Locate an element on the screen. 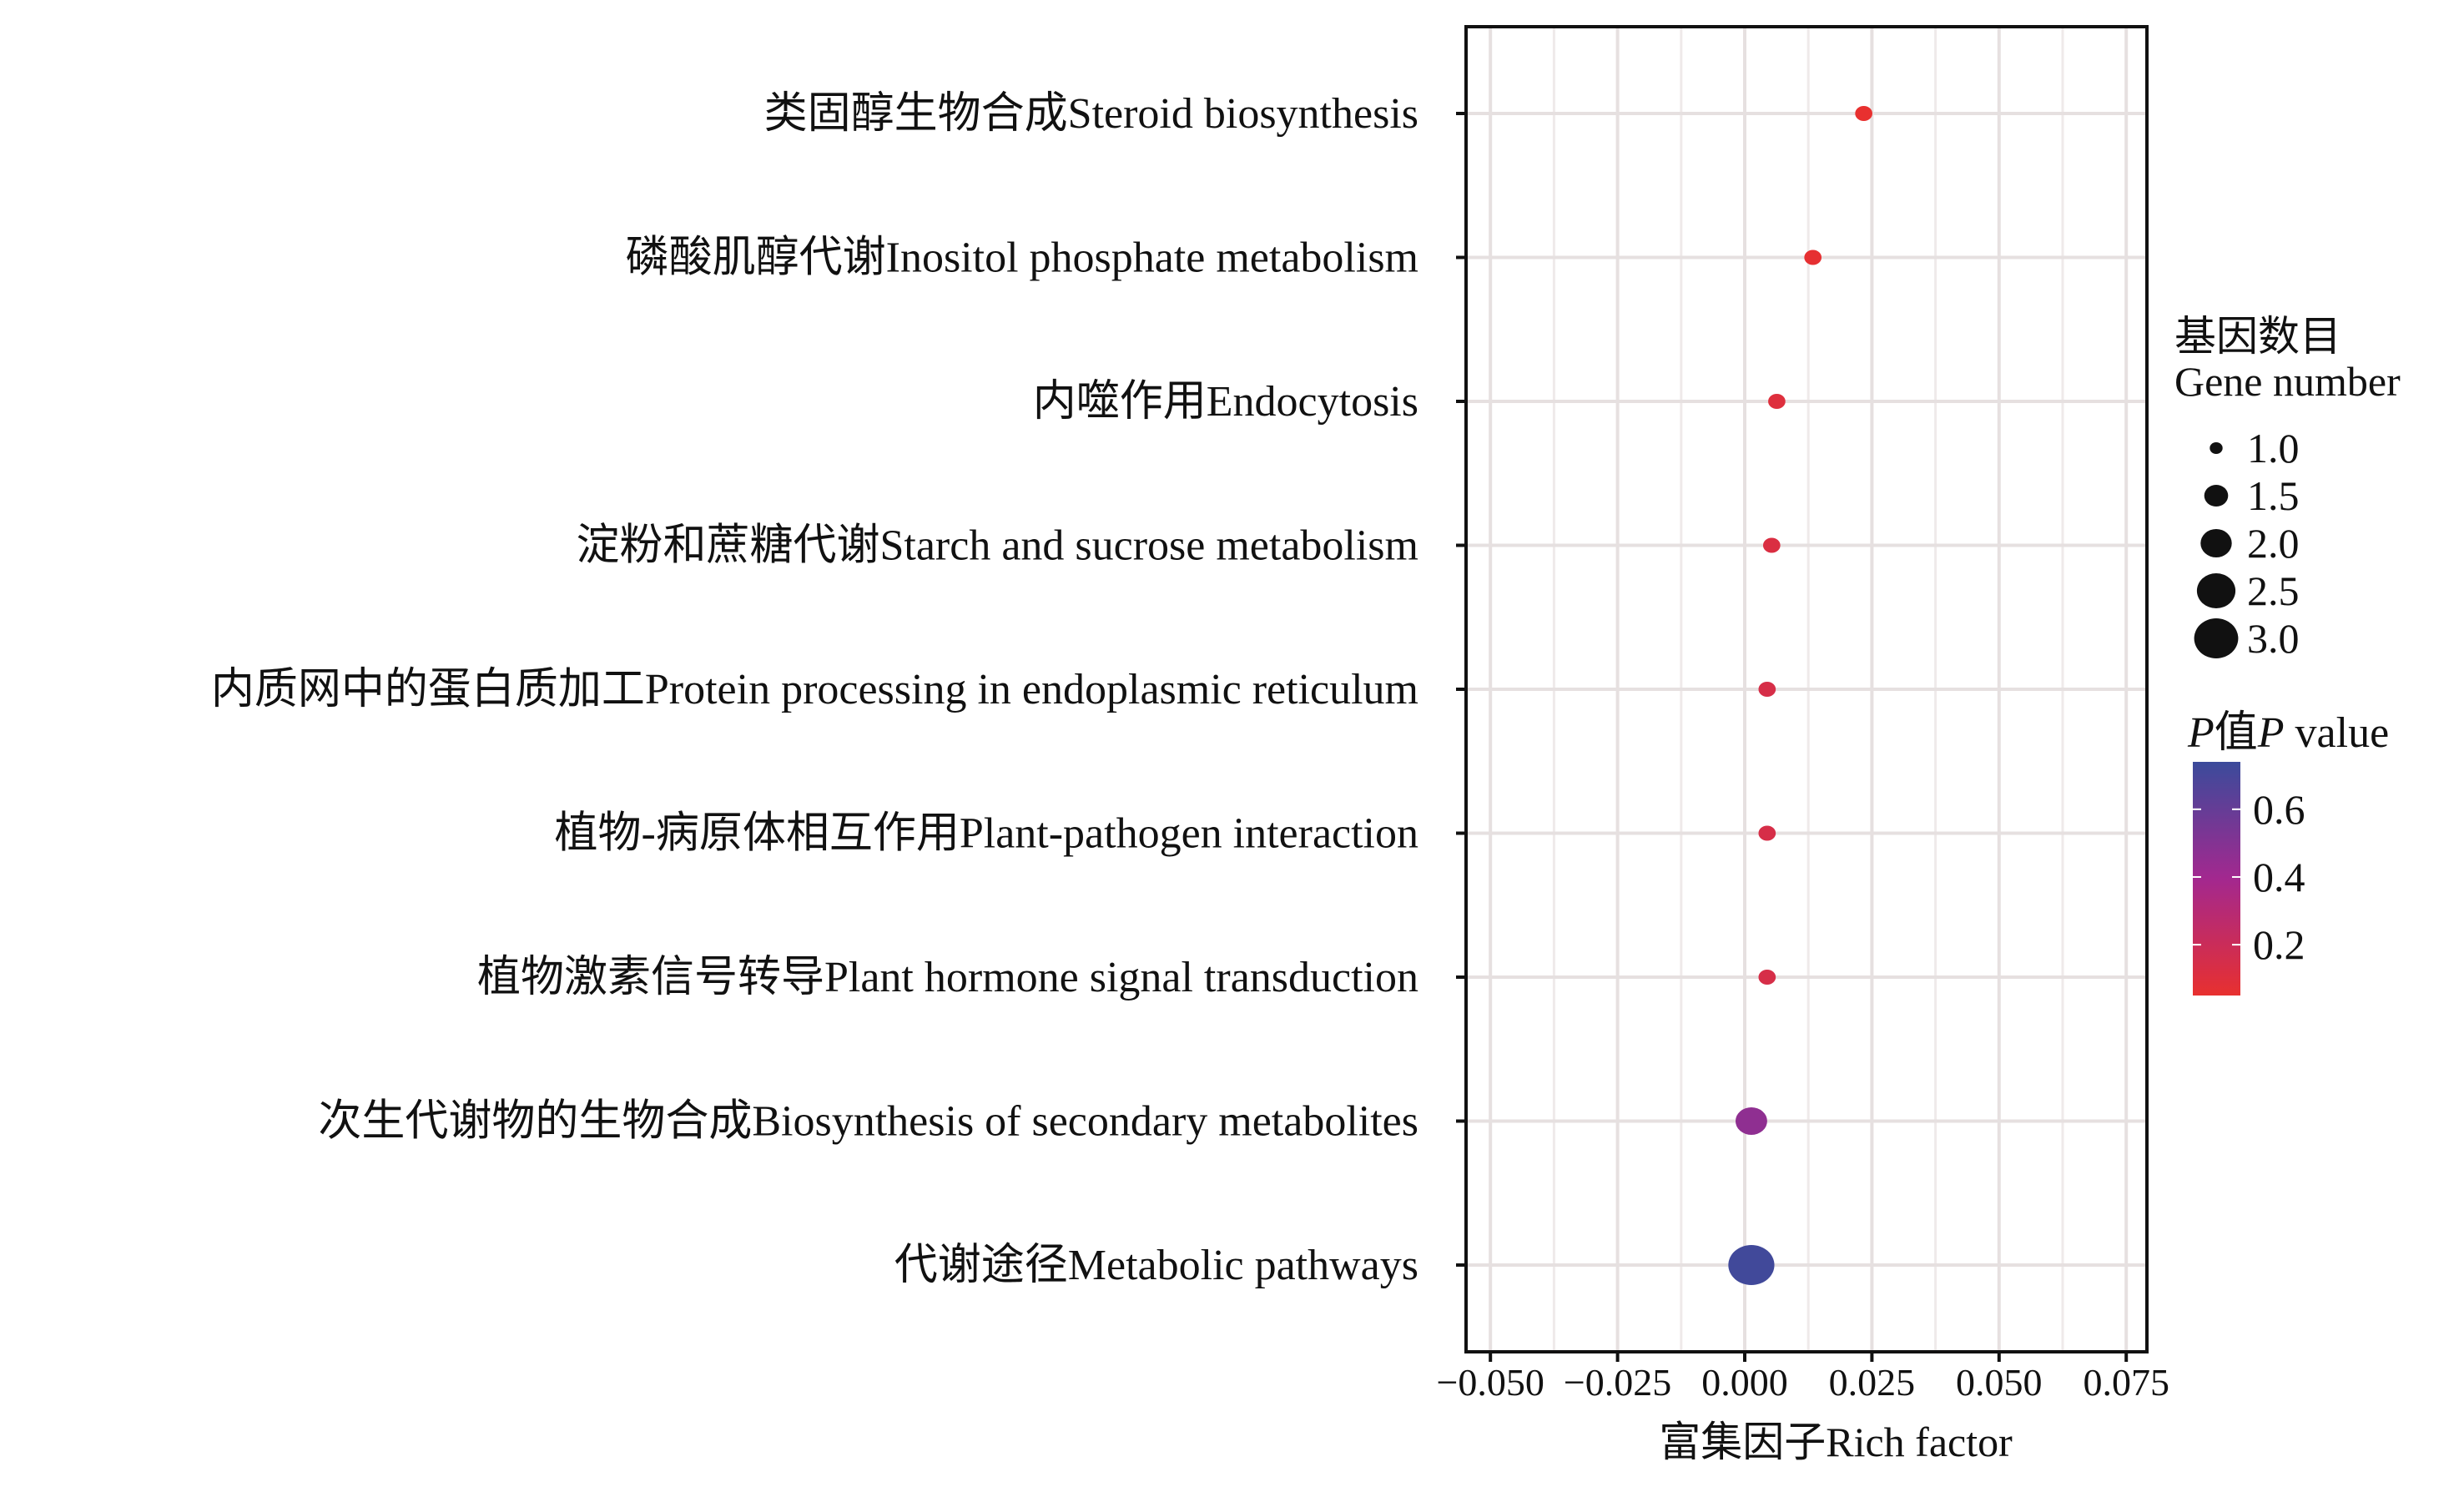 This screenshot has height=1487, width=2464. y-tick-label: 磷酸肌醇代谢Inositol phosphate metabolism is located at coordinates (1022, 258).